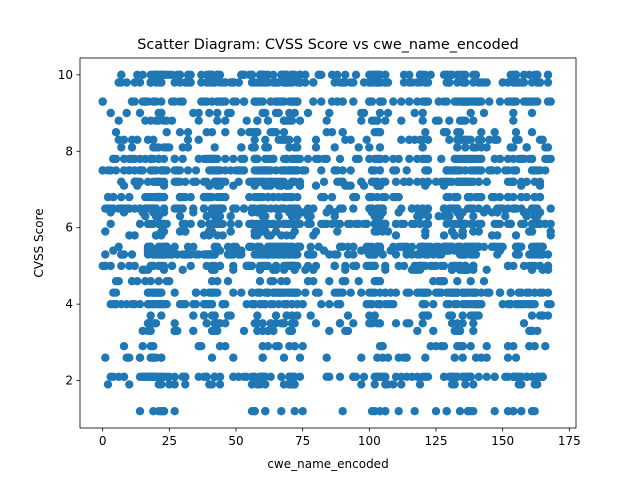 This screenshot has height=480, width=640. Describe the element at coordinates (69, 304) in the screenshot. I see `y-tick-label: 4` at that location.